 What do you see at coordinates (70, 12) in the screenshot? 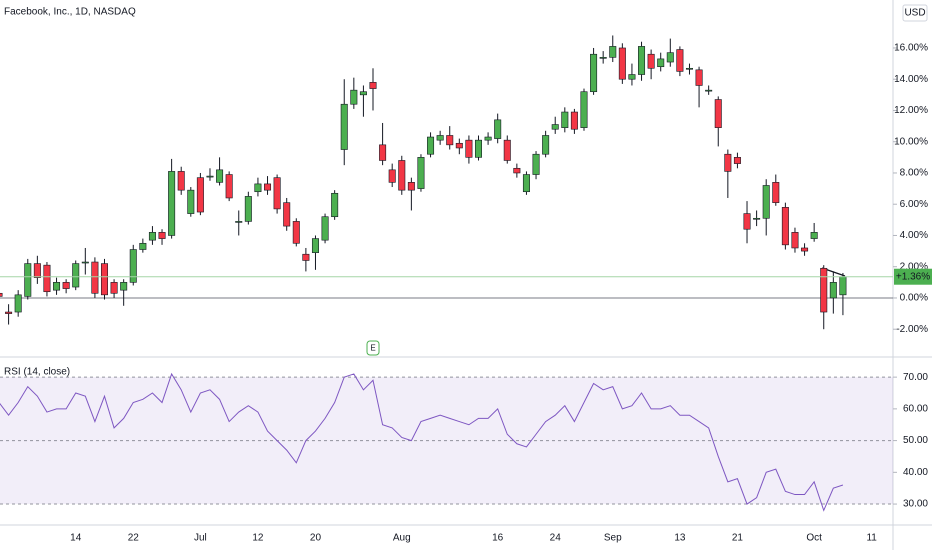
I see `chart-title: Facebook, Inc., 1D, NASDAQ` at bounding box center [70, 12].